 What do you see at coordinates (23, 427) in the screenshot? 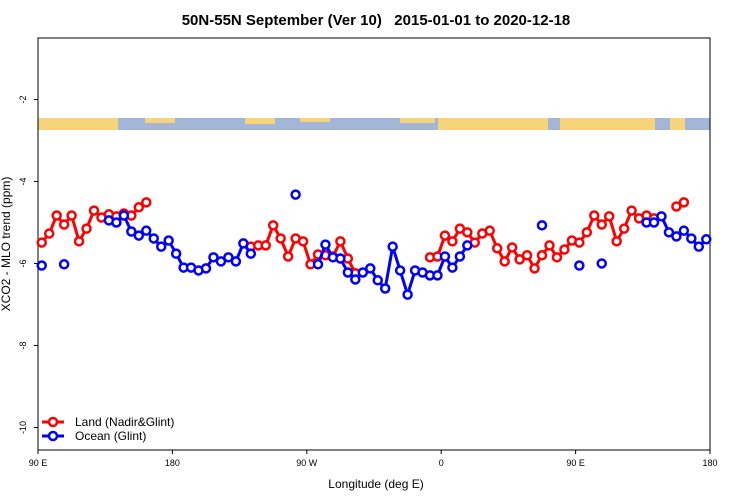
I see `y-tick-label: -10` at bounding box center [23, 427].